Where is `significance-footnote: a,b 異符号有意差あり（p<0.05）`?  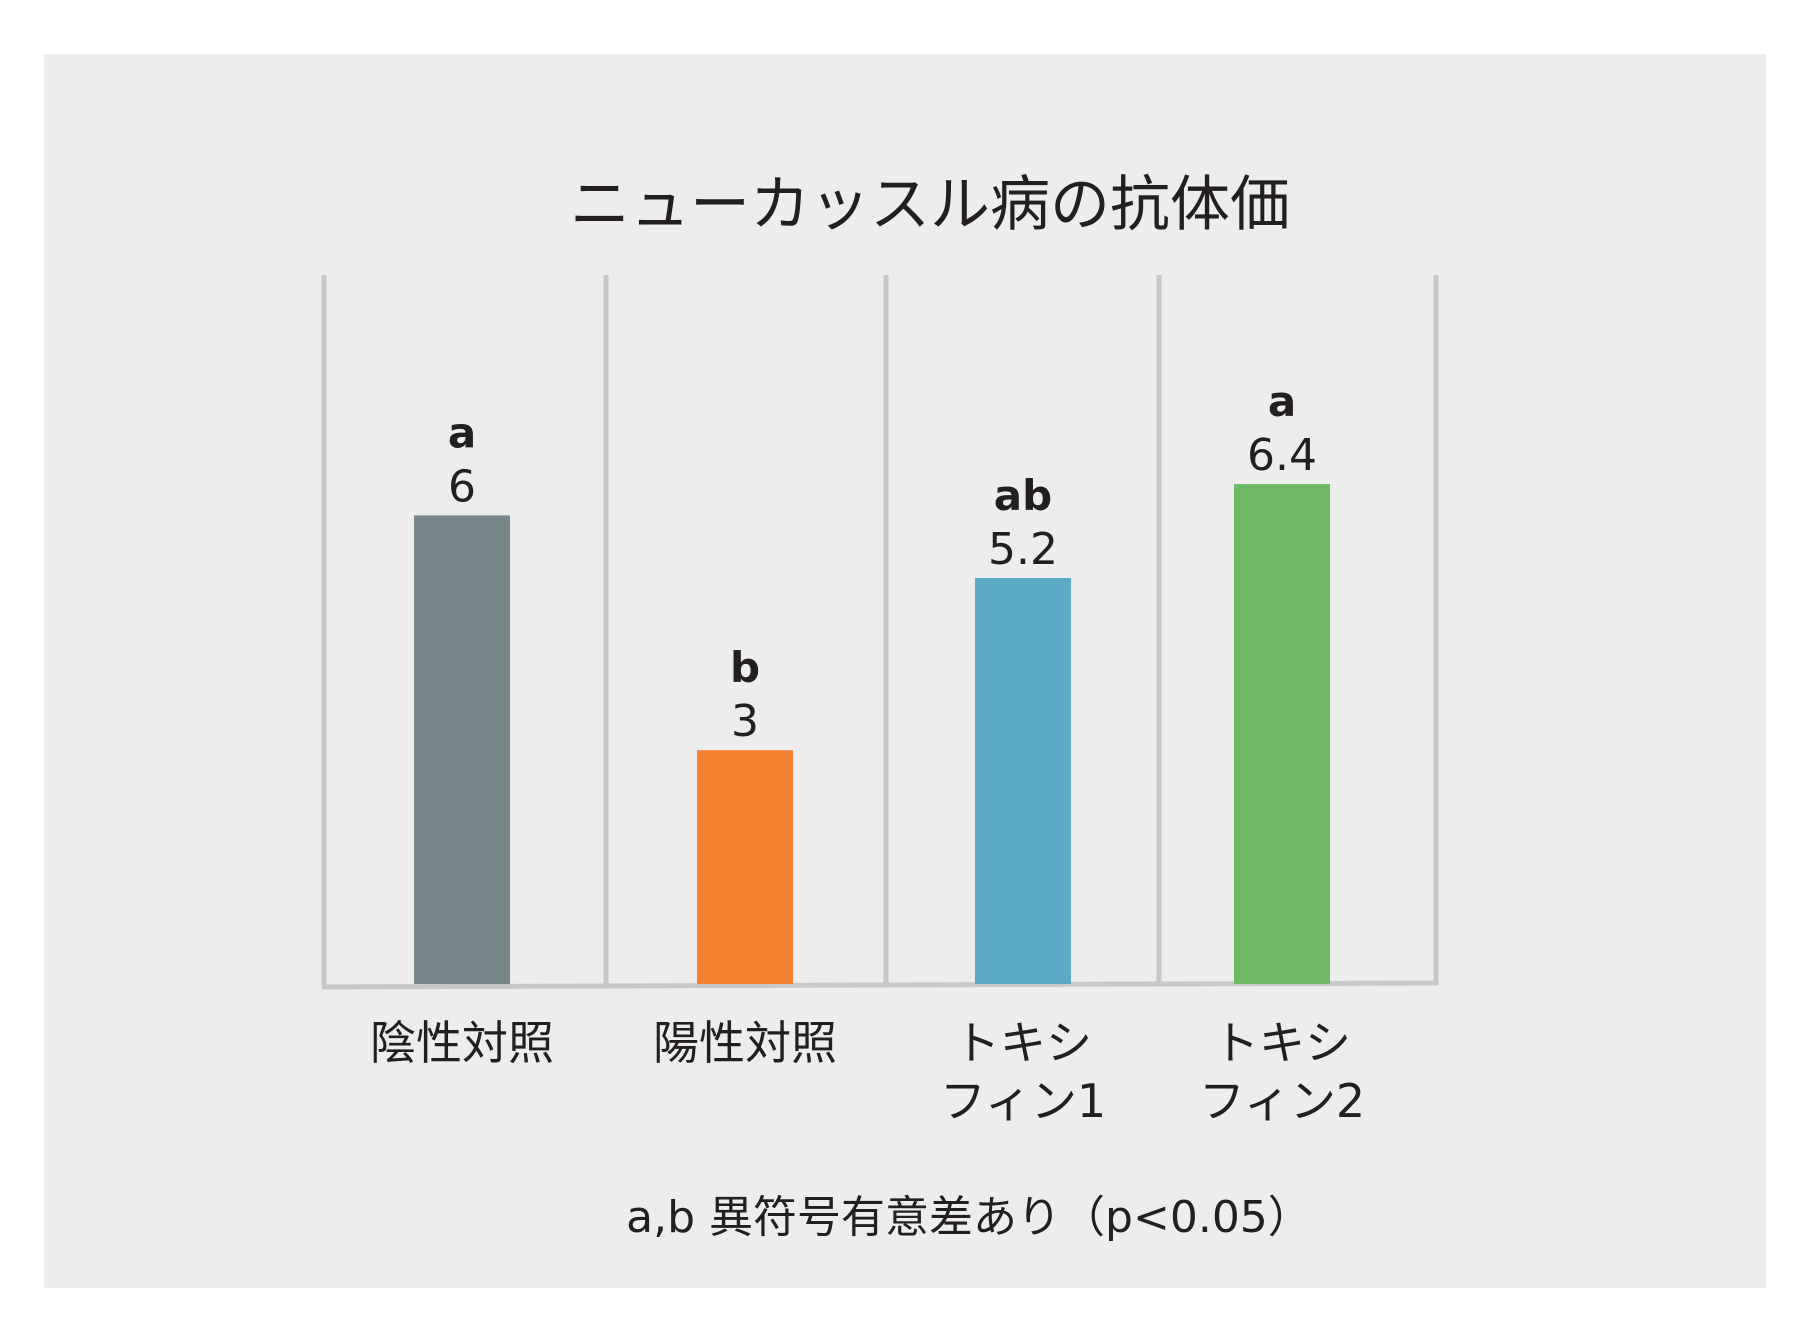 significance-footnote: a,b 異符号有意差あり（p<0.05） is located at coordinates (969, 1217).